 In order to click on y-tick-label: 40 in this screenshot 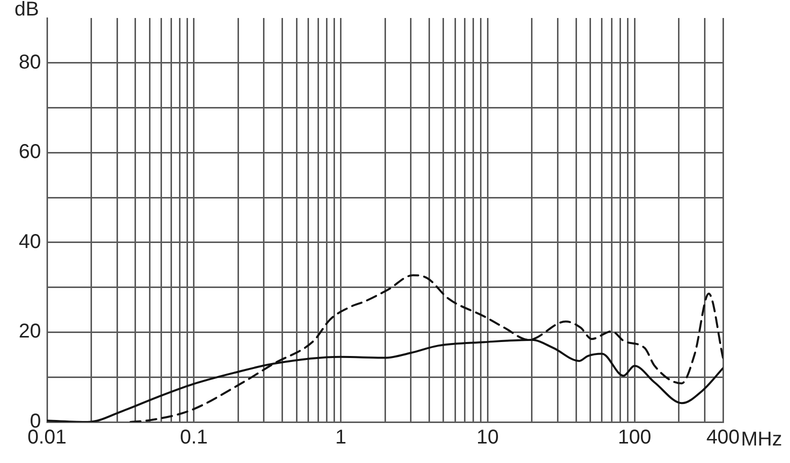, I will do `click(29, 241)`.